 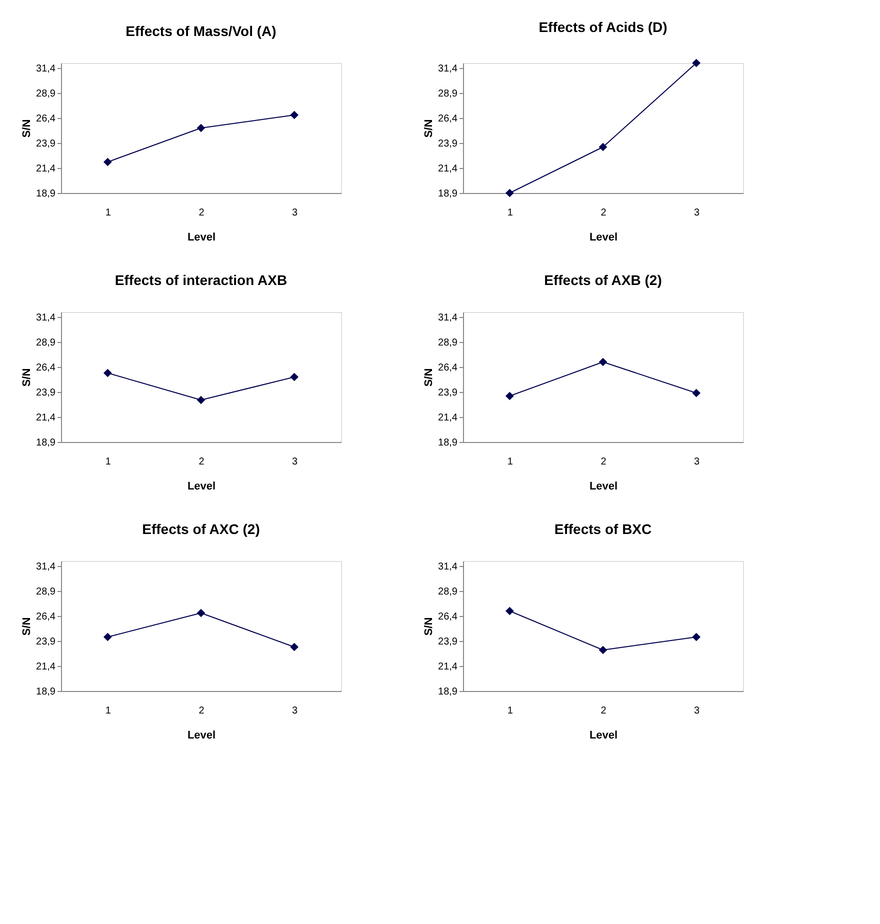 I want to click on chart-title: Effects of interaction AXB, so click(x=201, y=280).